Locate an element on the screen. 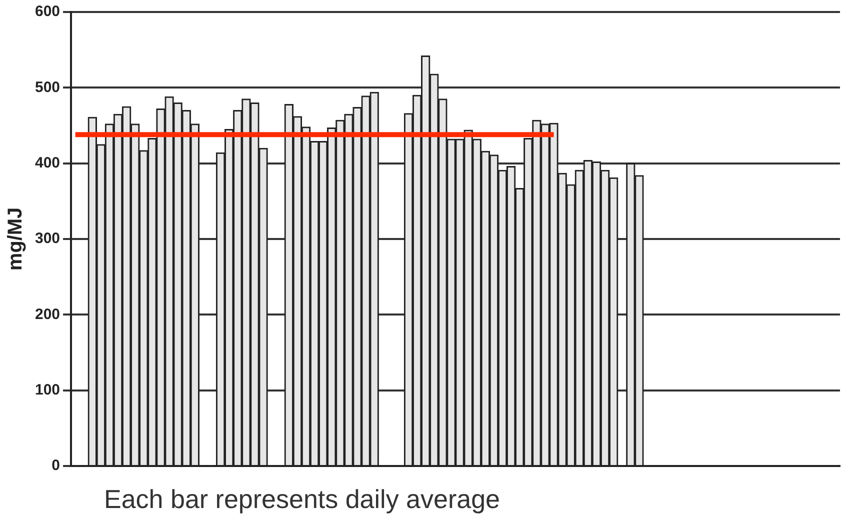 This screenshot has width=848, height=520. y-tick-label: 300 is located at coordinates (47, 239).